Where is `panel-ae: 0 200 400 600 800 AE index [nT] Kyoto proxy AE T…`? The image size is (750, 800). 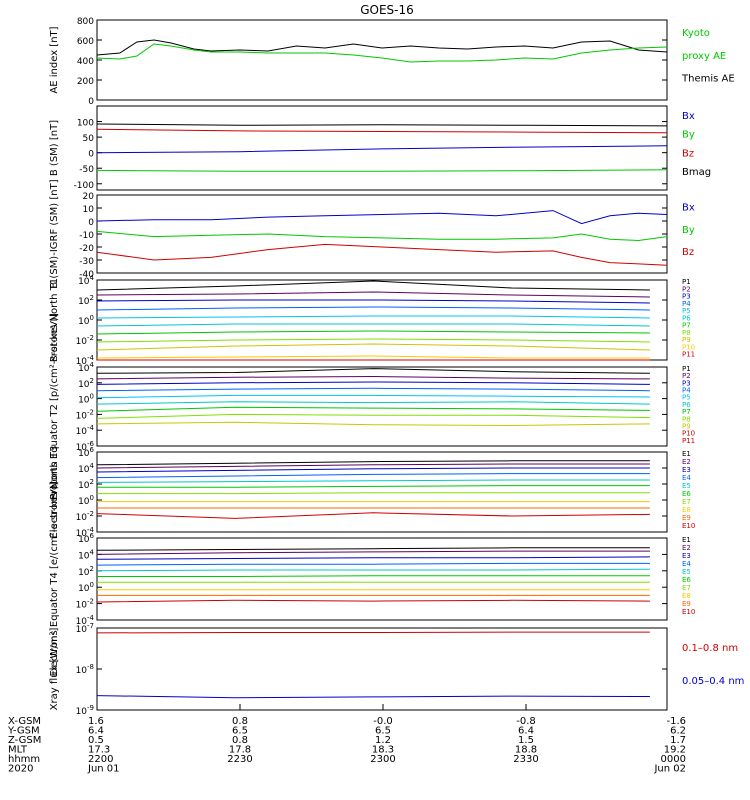 panel-ae: 0 200 400 600 800 AE index [nT] Kyoto proxy AE T… is located at coordinates (392, 62).